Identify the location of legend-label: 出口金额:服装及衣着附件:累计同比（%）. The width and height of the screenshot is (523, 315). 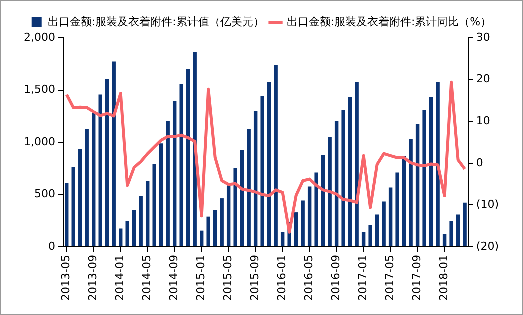
(389, 21).